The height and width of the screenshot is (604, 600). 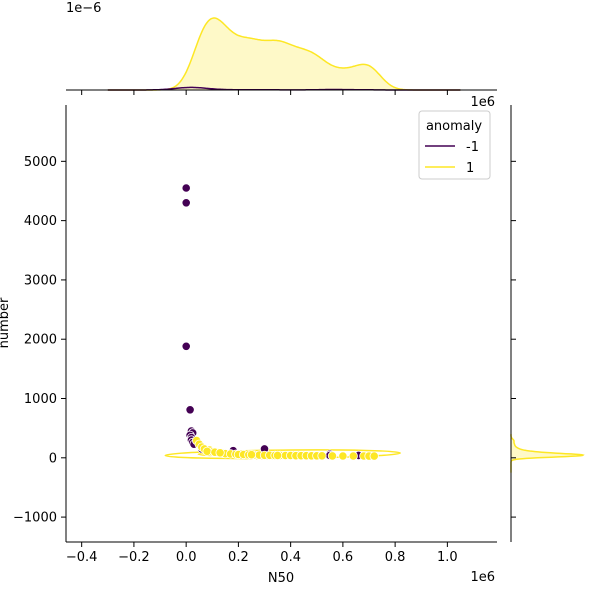 What do you see at coordinates (482, 102) in the screenshot?
I see `y-scale-label: 1e6` at bounding box center [482, 102].